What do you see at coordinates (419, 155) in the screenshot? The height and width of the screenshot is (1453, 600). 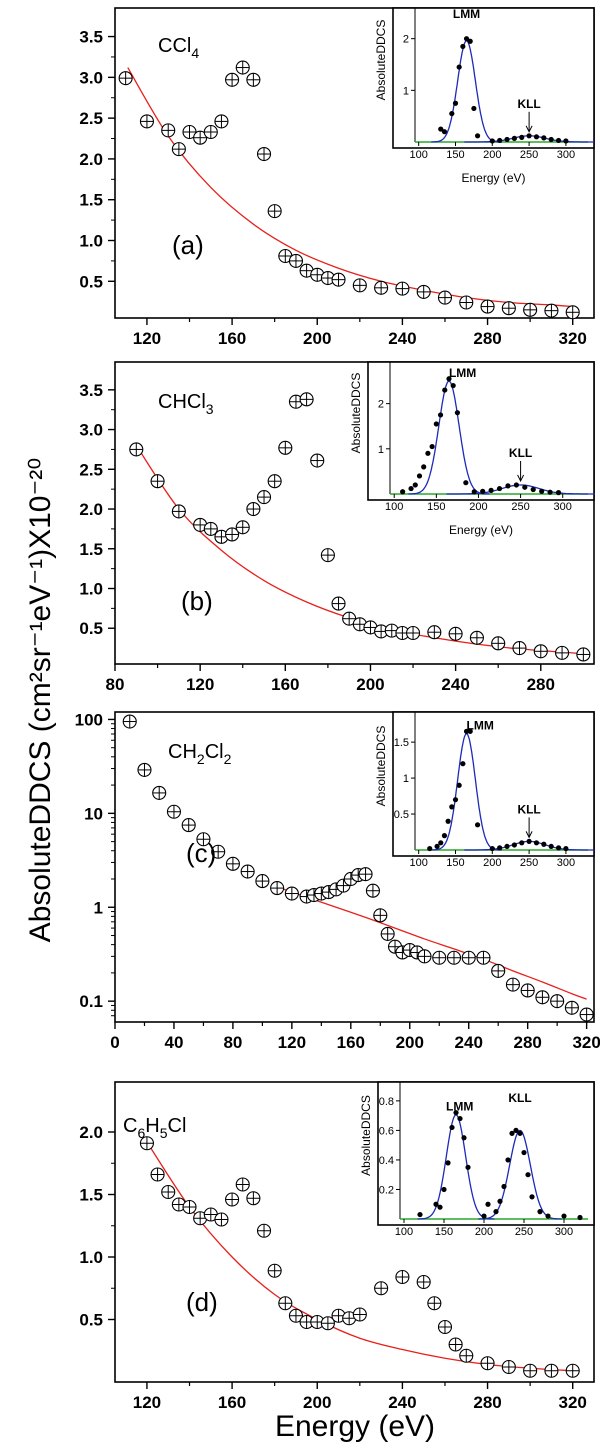 I see `inset-x-tick-label: 100` at bounding box center [419, 155].